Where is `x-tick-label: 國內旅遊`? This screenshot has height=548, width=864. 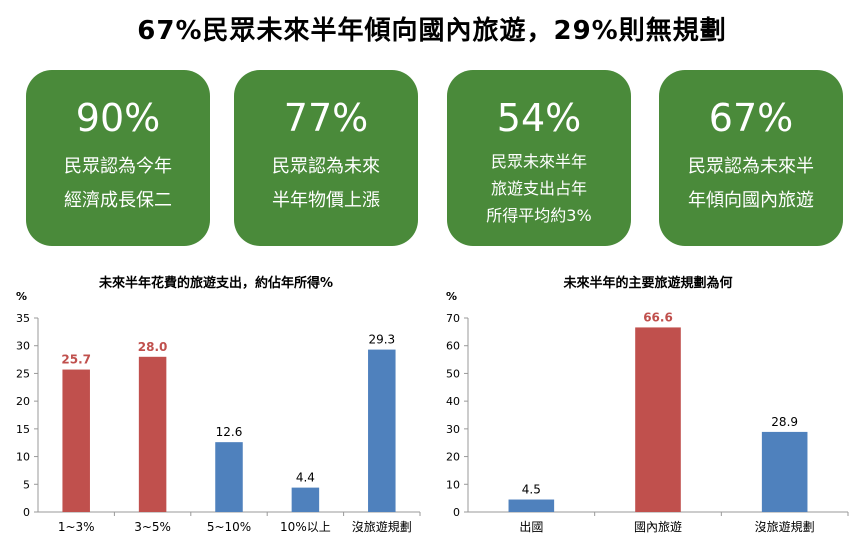 x-tick-label: 國內旅遊 is located at coordinates (658, 526).